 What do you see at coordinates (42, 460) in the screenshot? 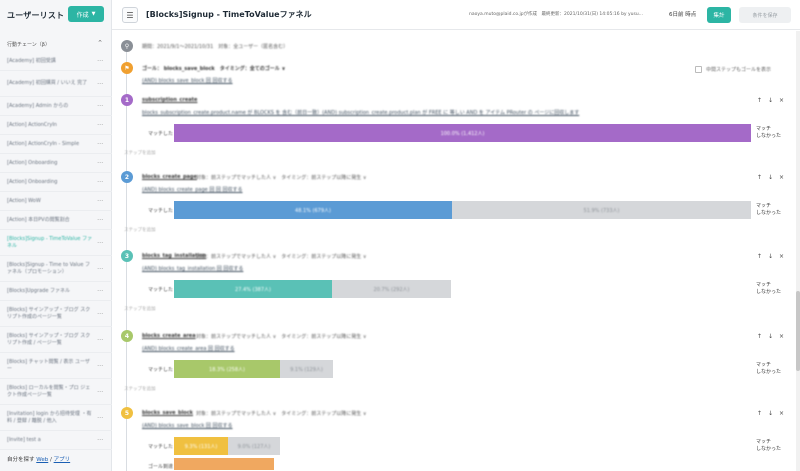
I see `footer-web-link: Web` at bounding box center [42, 460].